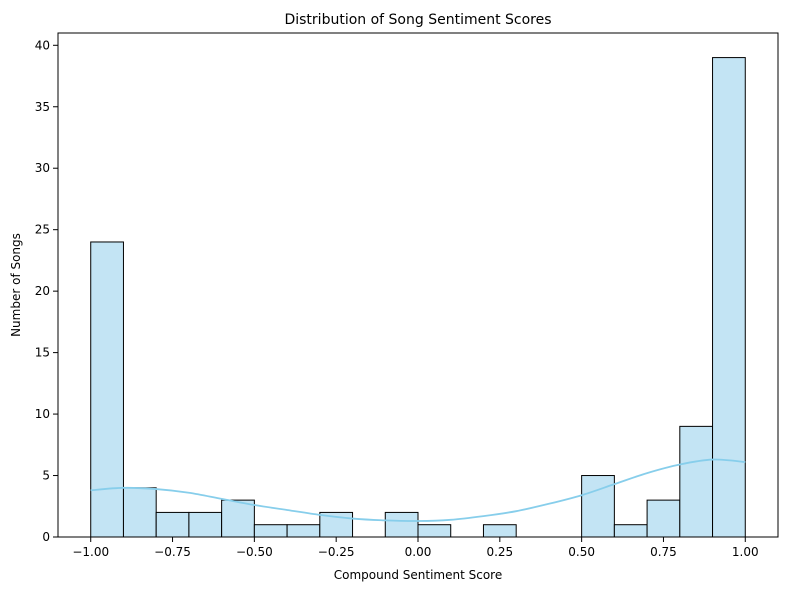 The image size is (789, 590). Describe the element at coordinates (417, 20) in the screenshot. I see `chart-title: Distribution of Song Sentiment Scores` at that location.